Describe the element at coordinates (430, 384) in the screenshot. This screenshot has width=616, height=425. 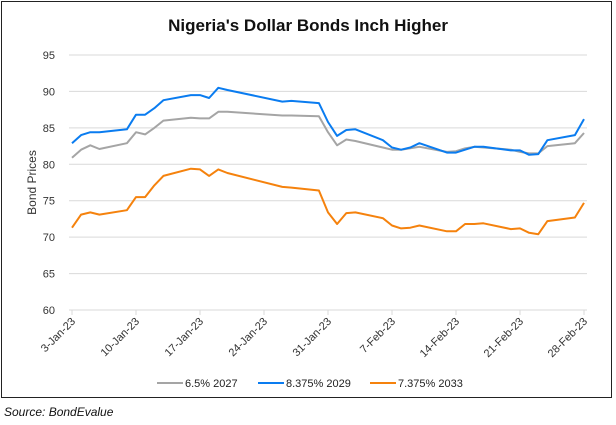
I see `legend-label: 7.375% 2033` at that location.